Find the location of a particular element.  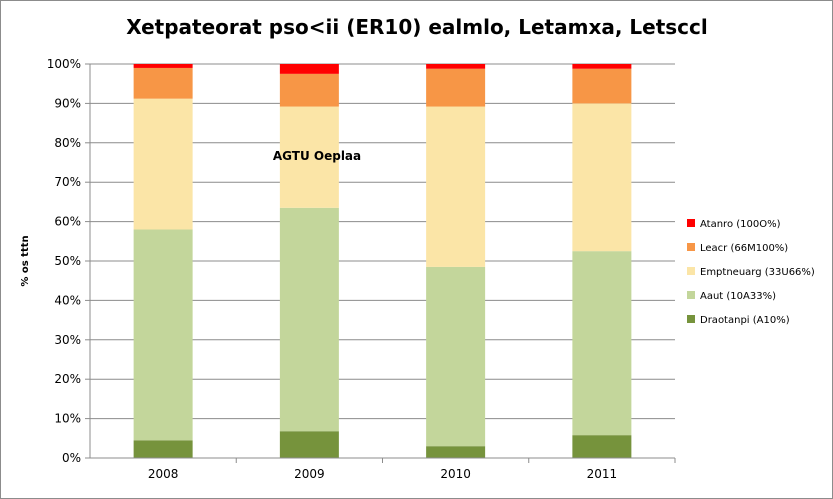

y-axis-label: % os tttn is located at coordinates (25, 260).